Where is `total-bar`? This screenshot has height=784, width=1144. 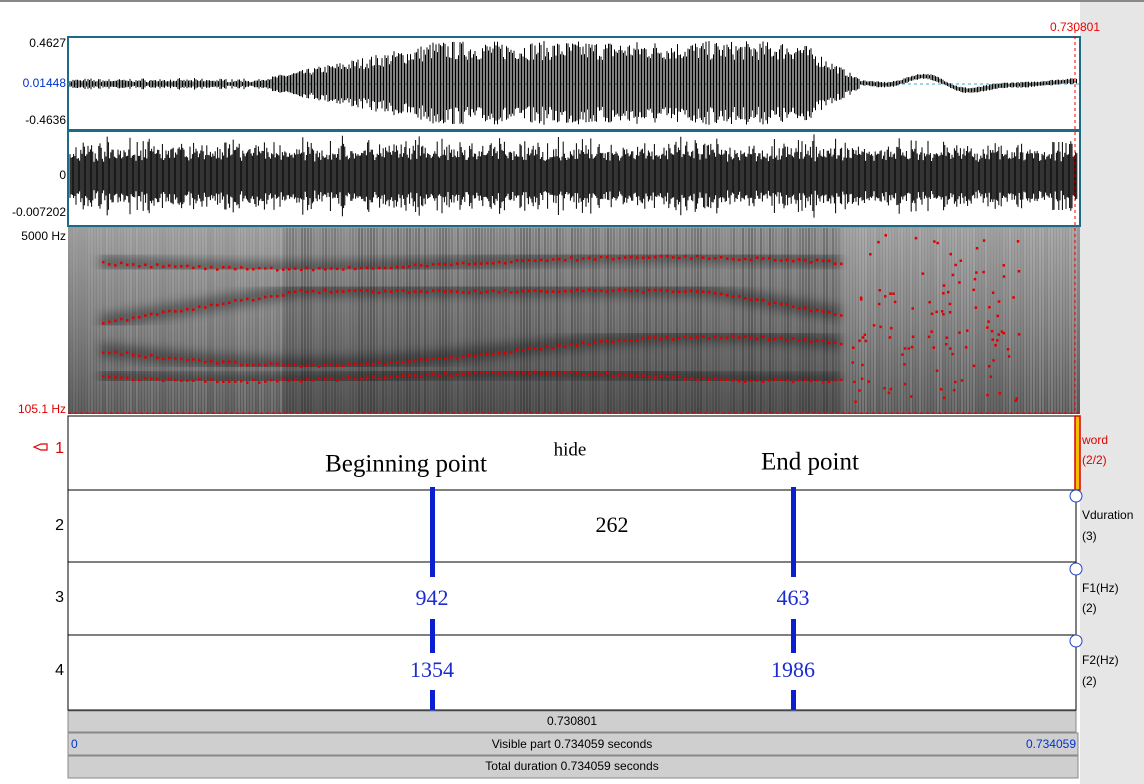
total-bar is located at coordinates (573, 767).